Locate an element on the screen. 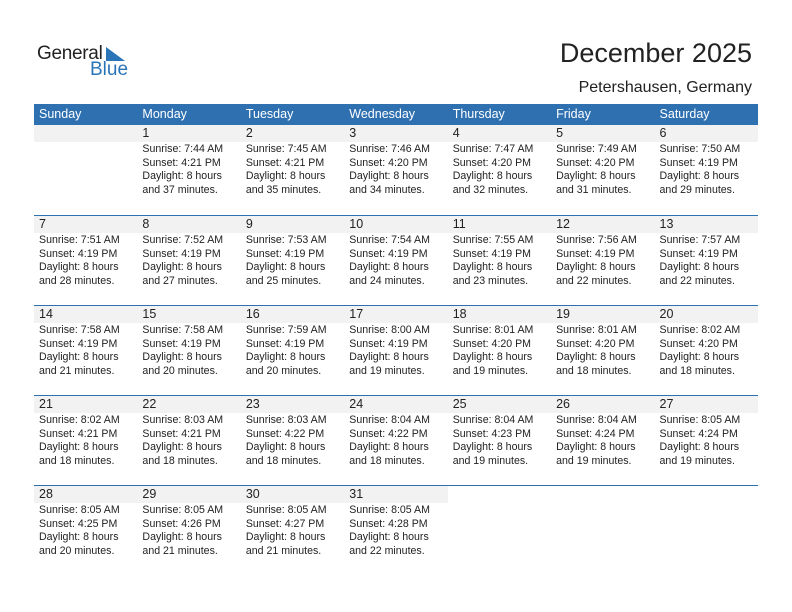 This screenshot has height=612, width=792. location: Petershausen, Germany is located at coordinates (665, 87).